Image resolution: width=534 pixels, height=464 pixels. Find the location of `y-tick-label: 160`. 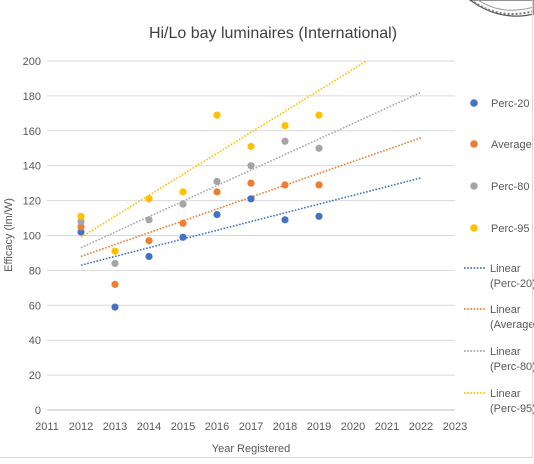

y-tick-label: 160 is located at coordinates (32, 132).